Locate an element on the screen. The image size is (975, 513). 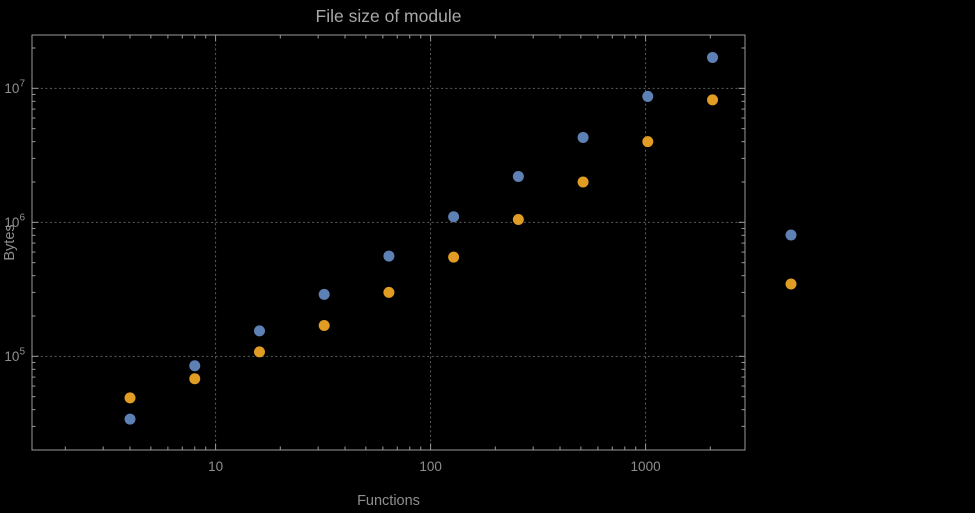
y-tick-label: 10⁷ is located at coordinates (14, 87).